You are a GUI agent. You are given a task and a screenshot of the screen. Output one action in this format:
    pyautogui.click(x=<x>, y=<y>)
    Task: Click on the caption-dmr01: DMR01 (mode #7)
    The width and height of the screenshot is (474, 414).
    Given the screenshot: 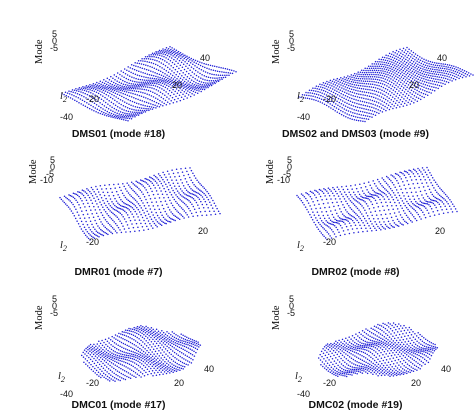 What is the action you would take?
    pyautogui.click(x=118, y=272)
    